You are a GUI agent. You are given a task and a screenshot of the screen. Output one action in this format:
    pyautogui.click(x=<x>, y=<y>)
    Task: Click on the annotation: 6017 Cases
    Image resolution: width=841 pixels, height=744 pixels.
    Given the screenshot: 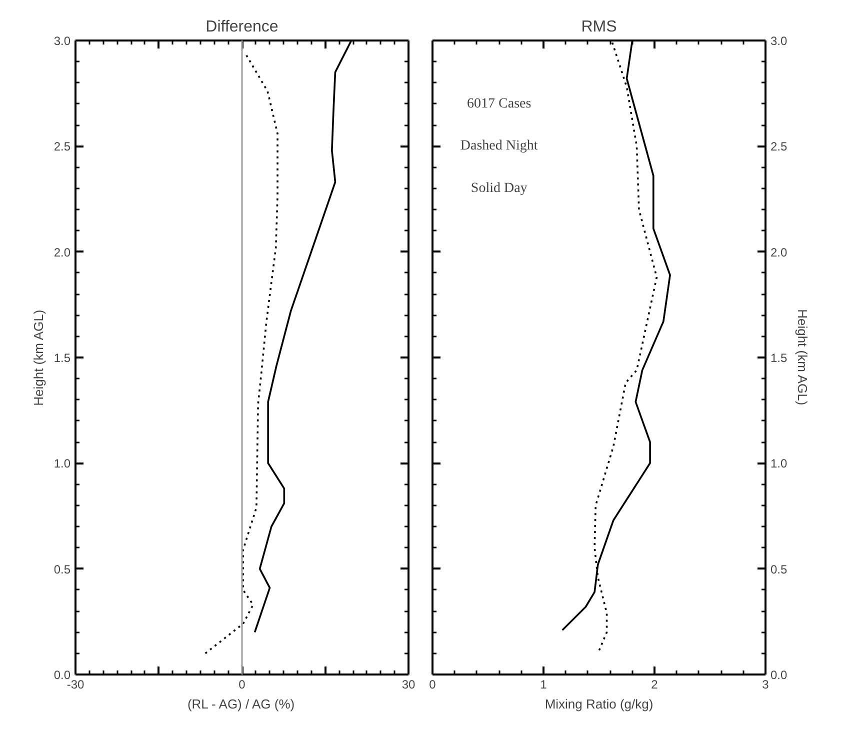 What is the action you would take?
    pyautogui.click(x=499, y=104)
    